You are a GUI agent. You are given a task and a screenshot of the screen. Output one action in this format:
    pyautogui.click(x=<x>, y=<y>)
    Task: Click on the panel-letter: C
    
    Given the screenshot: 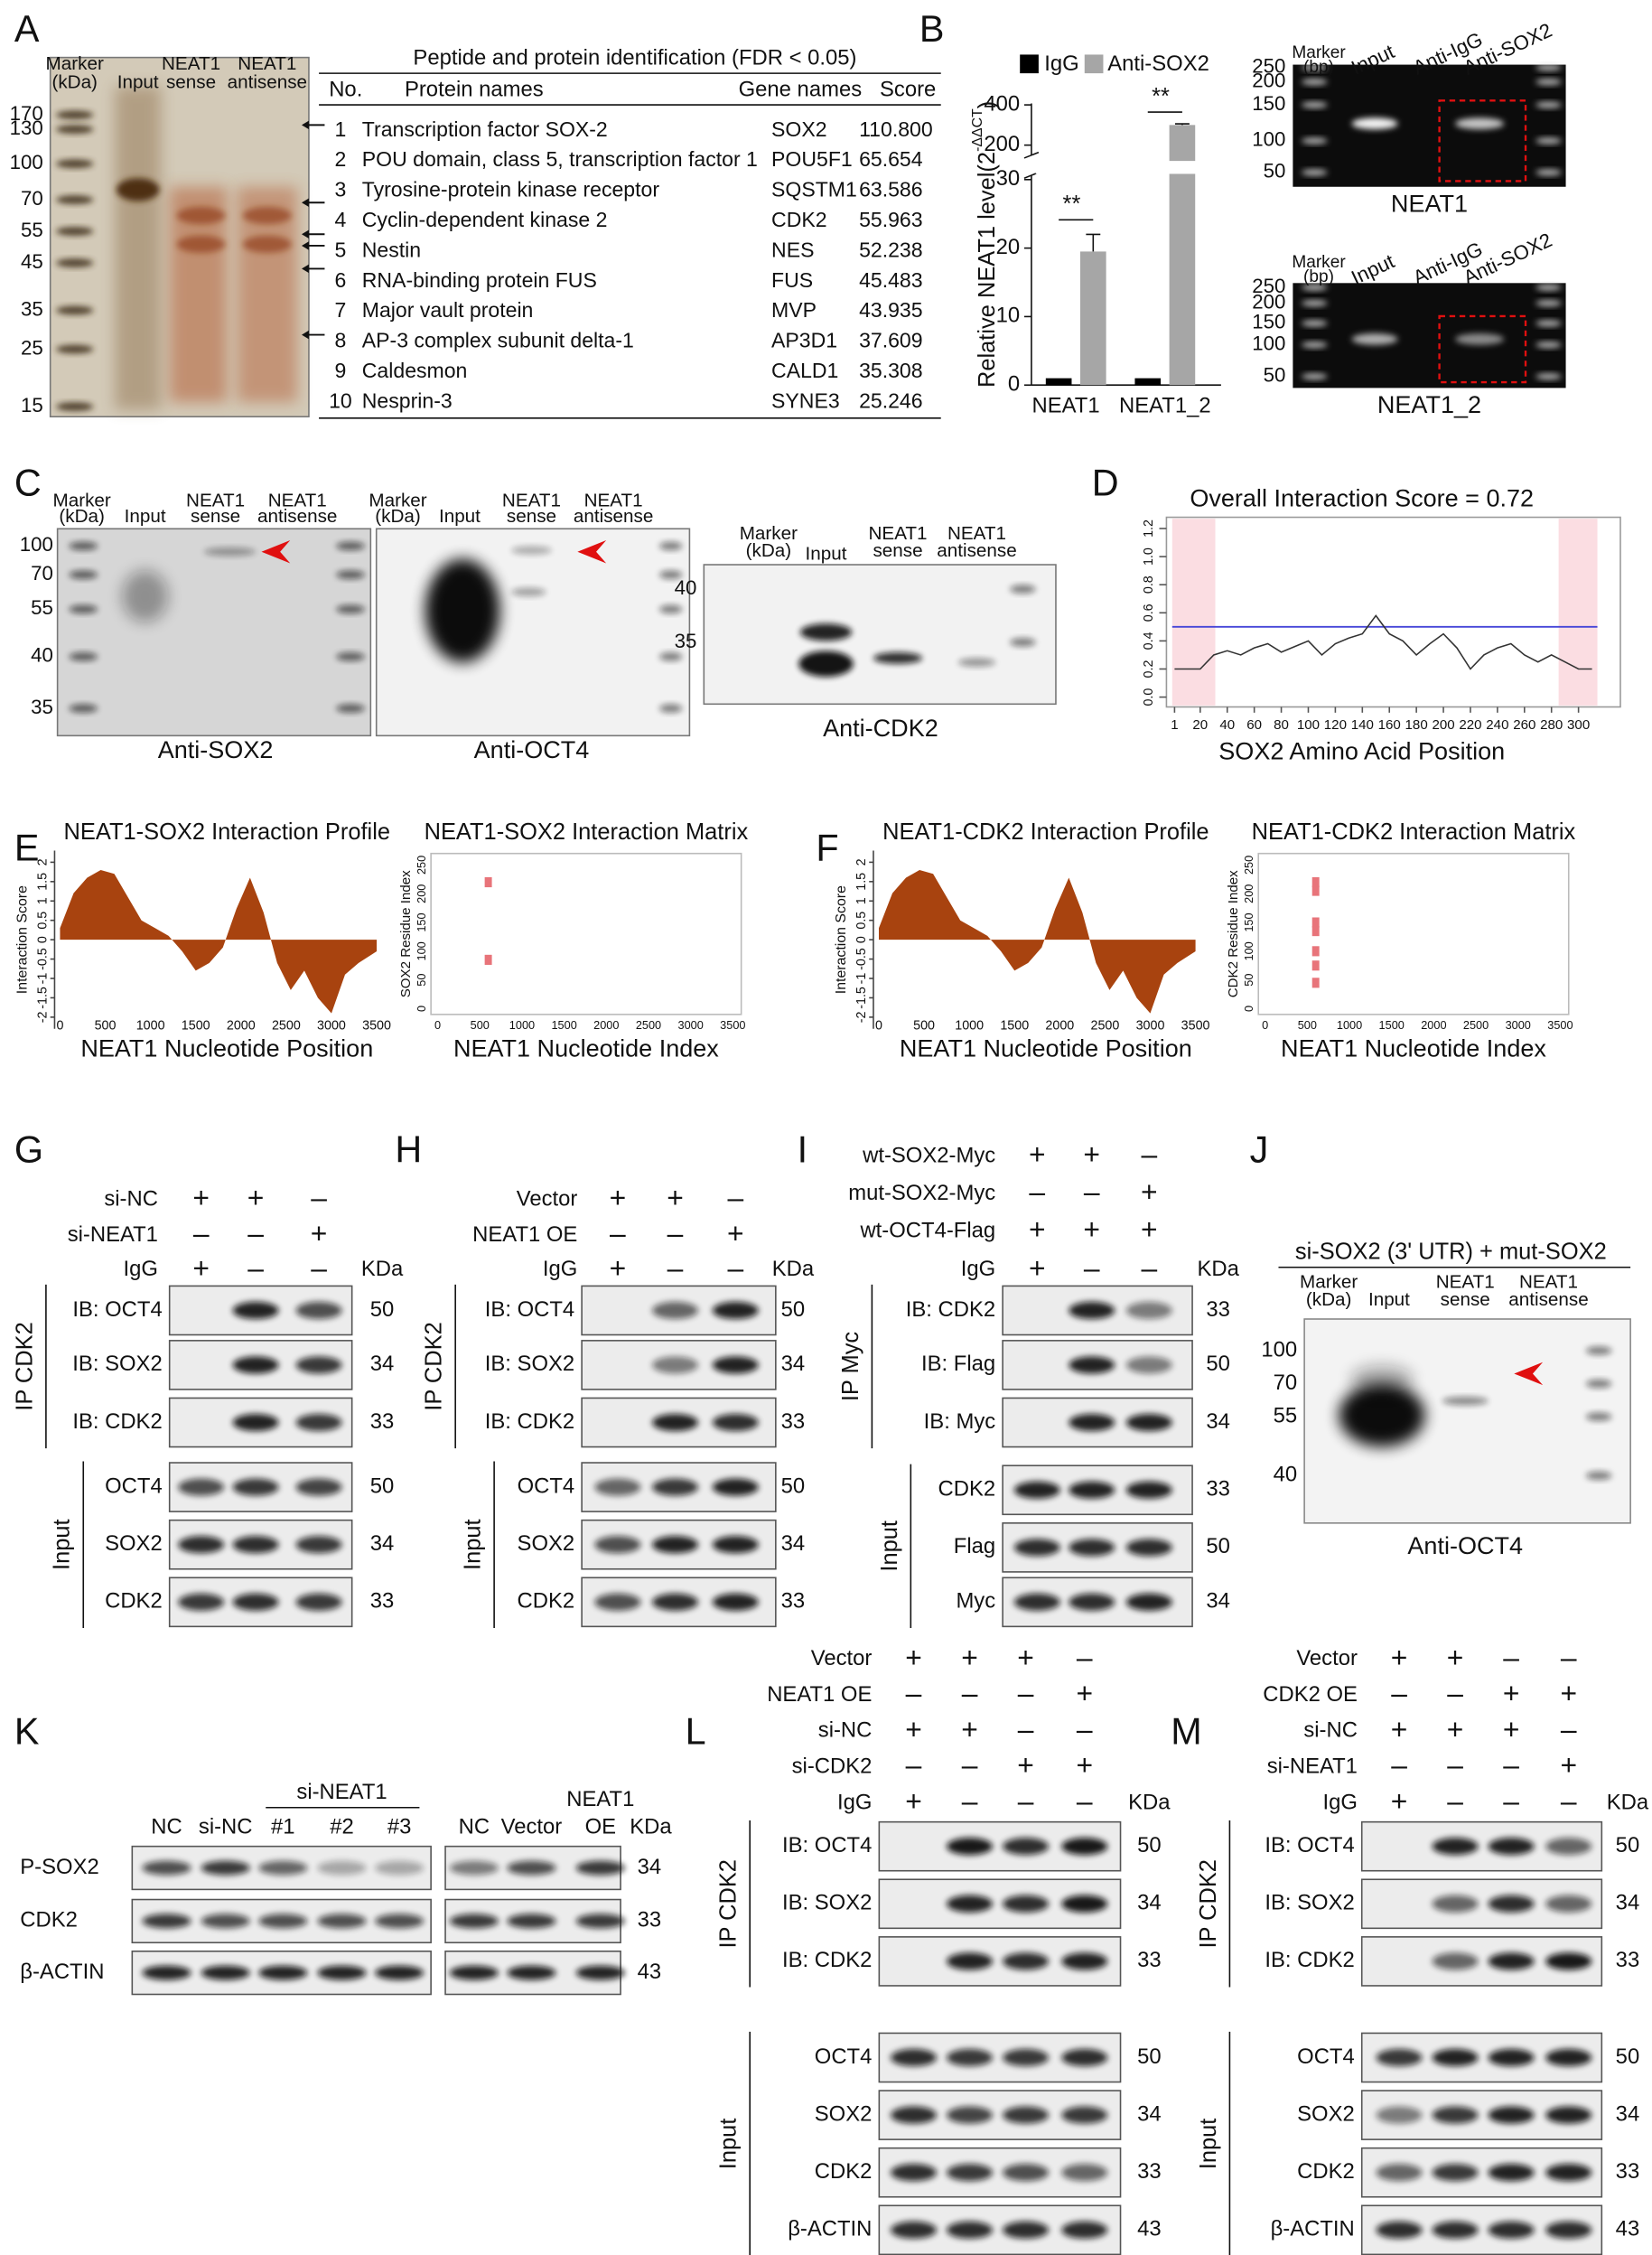 What is the action you would take?
    pyautogui.click(x=28, y=482)
    